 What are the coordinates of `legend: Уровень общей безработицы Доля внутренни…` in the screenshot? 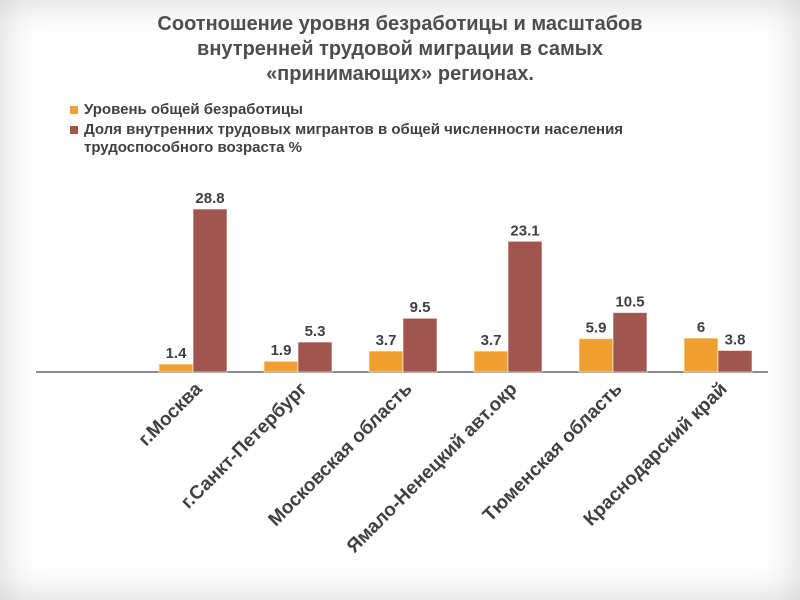 It's located at (410, 129).